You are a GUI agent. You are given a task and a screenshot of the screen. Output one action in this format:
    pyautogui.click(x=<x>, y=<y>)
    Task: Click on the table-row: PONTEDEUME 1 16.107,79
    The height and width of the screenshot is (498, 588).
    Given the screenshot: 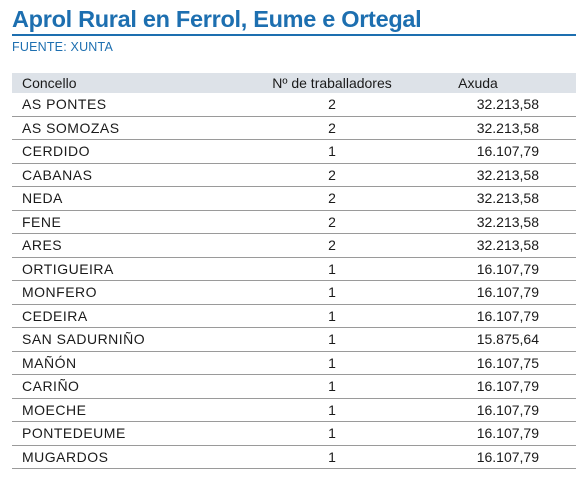 What is the action you would take?
    pyautogui.click(x=294, y=434)
    